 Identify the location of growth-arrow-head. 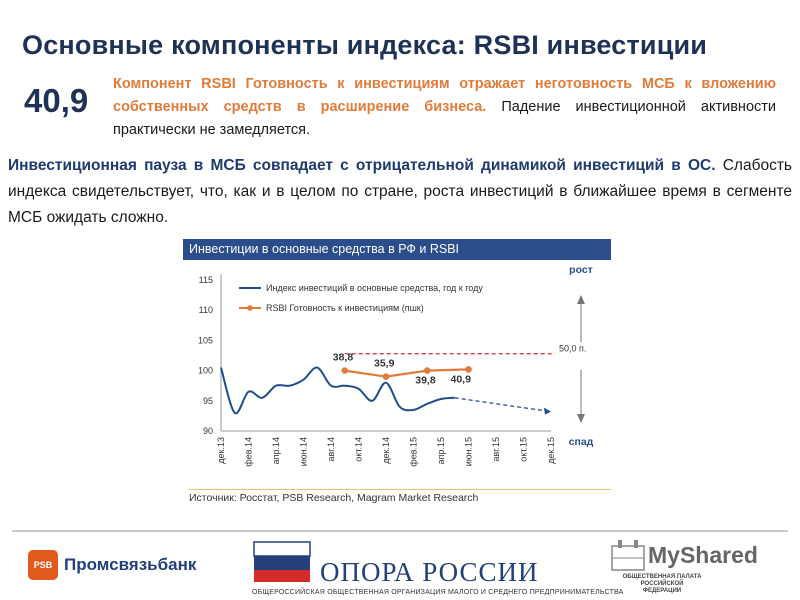
(581, 299).